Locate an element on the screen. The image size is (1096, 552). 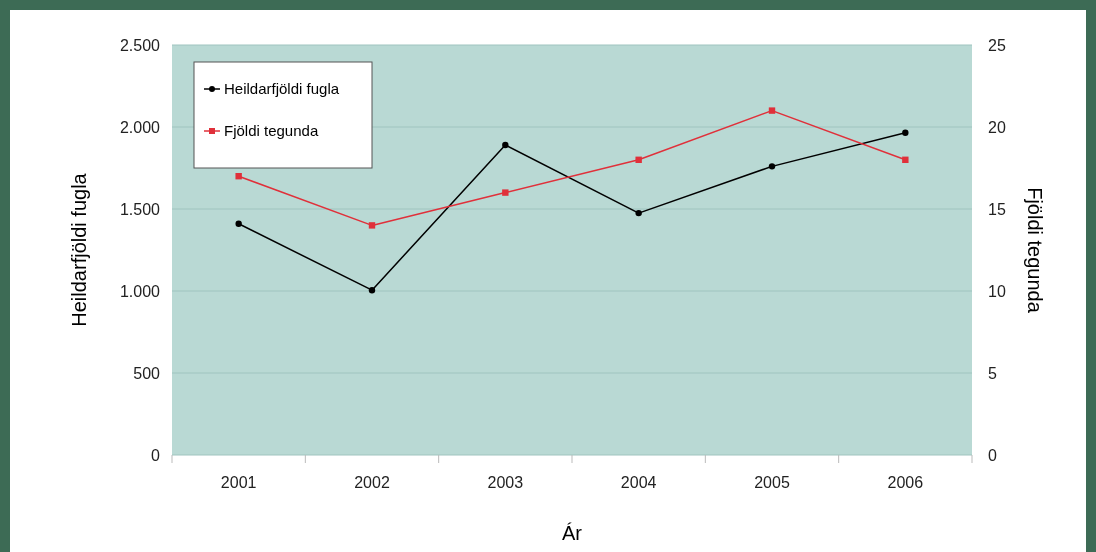
y2-tick-label: 10 is located at coordinates (997, 291).